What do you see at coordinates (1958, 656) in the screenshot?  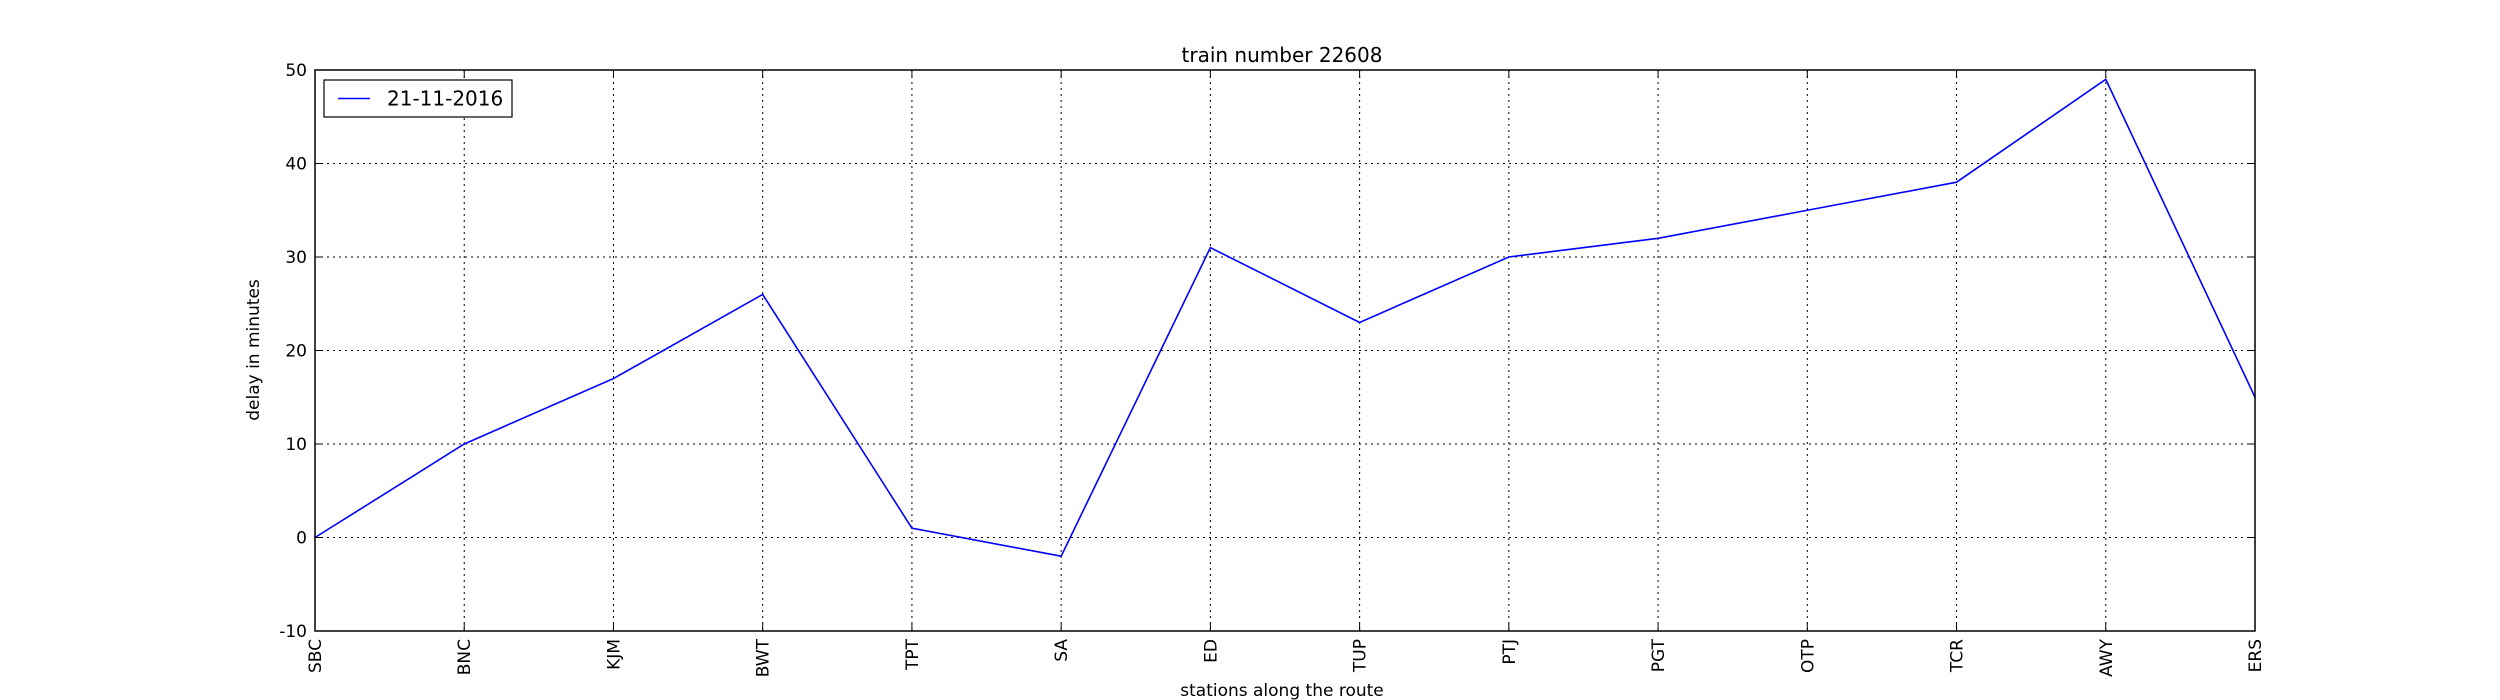 I see `x-tick-label: TCR` at bounding box center [1958, 656].